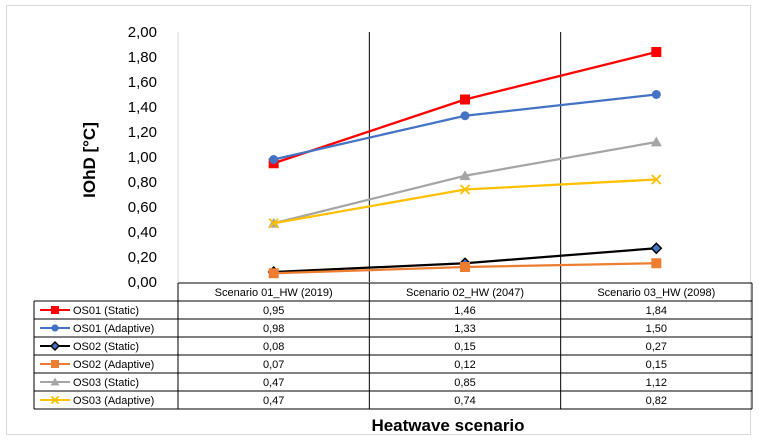 The image size is (759, 441). What do you see at coordinates (464, 311) in the screenshot?
I see `data-label: 1,46` at bounding box center [464, 311].